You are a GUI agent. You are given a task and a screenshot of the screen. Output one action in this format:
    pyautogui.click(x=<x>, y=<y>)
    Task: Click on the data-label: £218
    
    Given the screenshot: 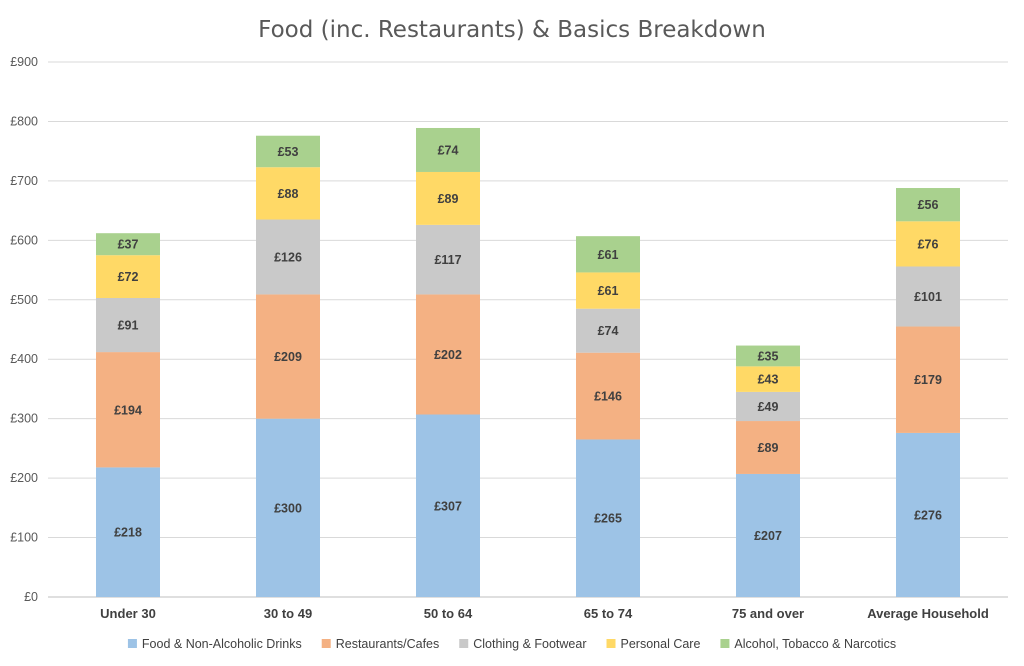 What is the action you would take?
    pyautogui.click(x=128, y=533)
    